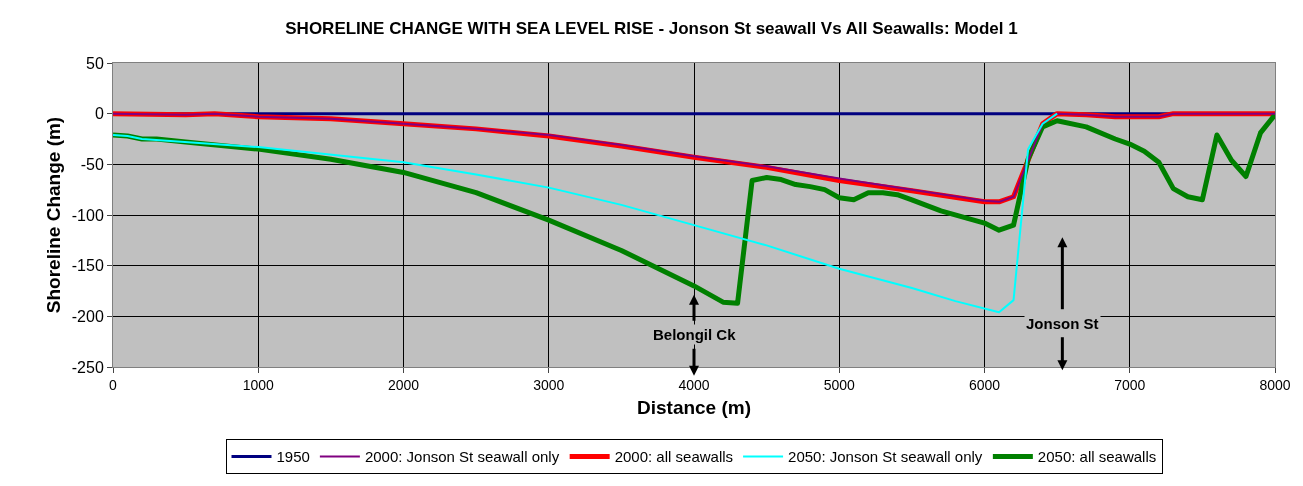 The width and height of the screenshot is (1303, 486). What do you see at coordinates (87, 215) in the screenshot?
I see `y-tick-label: -100` at bounding box center [87, 215].